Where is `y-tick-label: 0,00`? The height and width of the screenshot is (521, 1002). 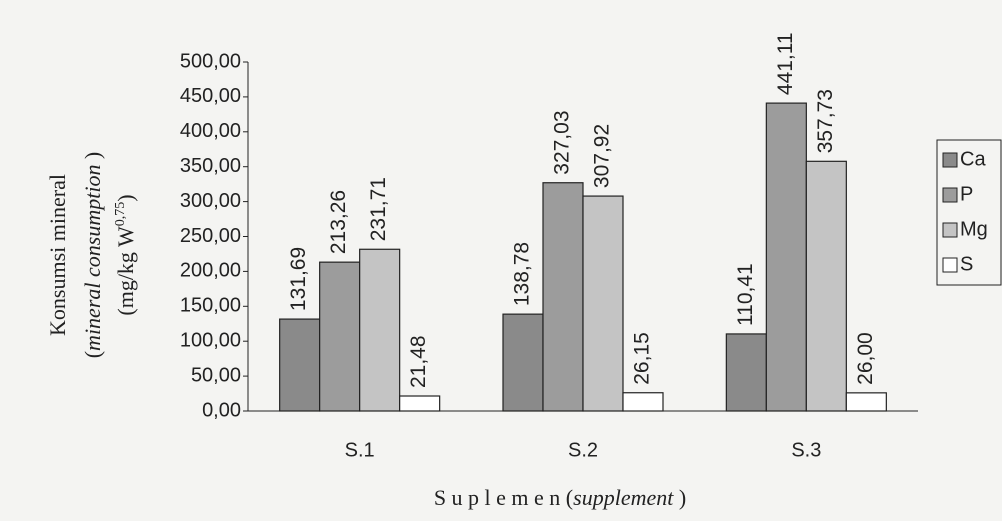 y-tick-label: 0,00 is located at coordinates (221, 410).